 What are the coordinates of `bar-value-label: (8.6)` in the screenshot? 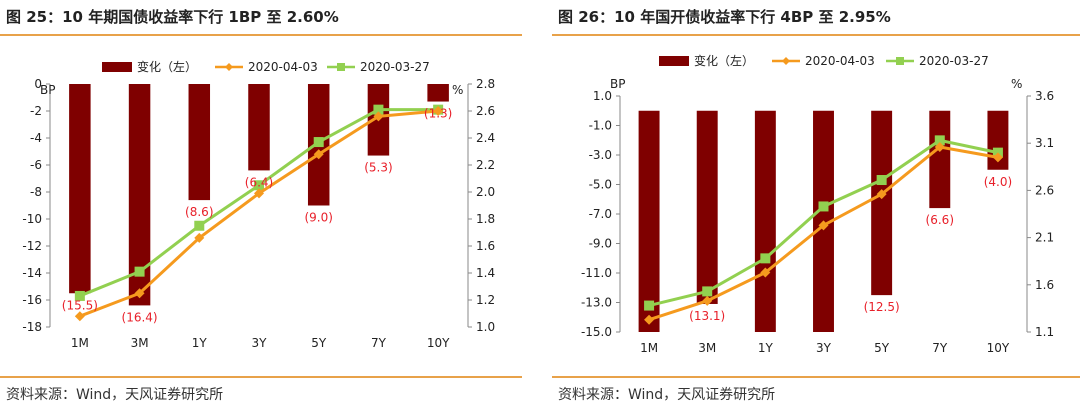 It's located at (199, 212).